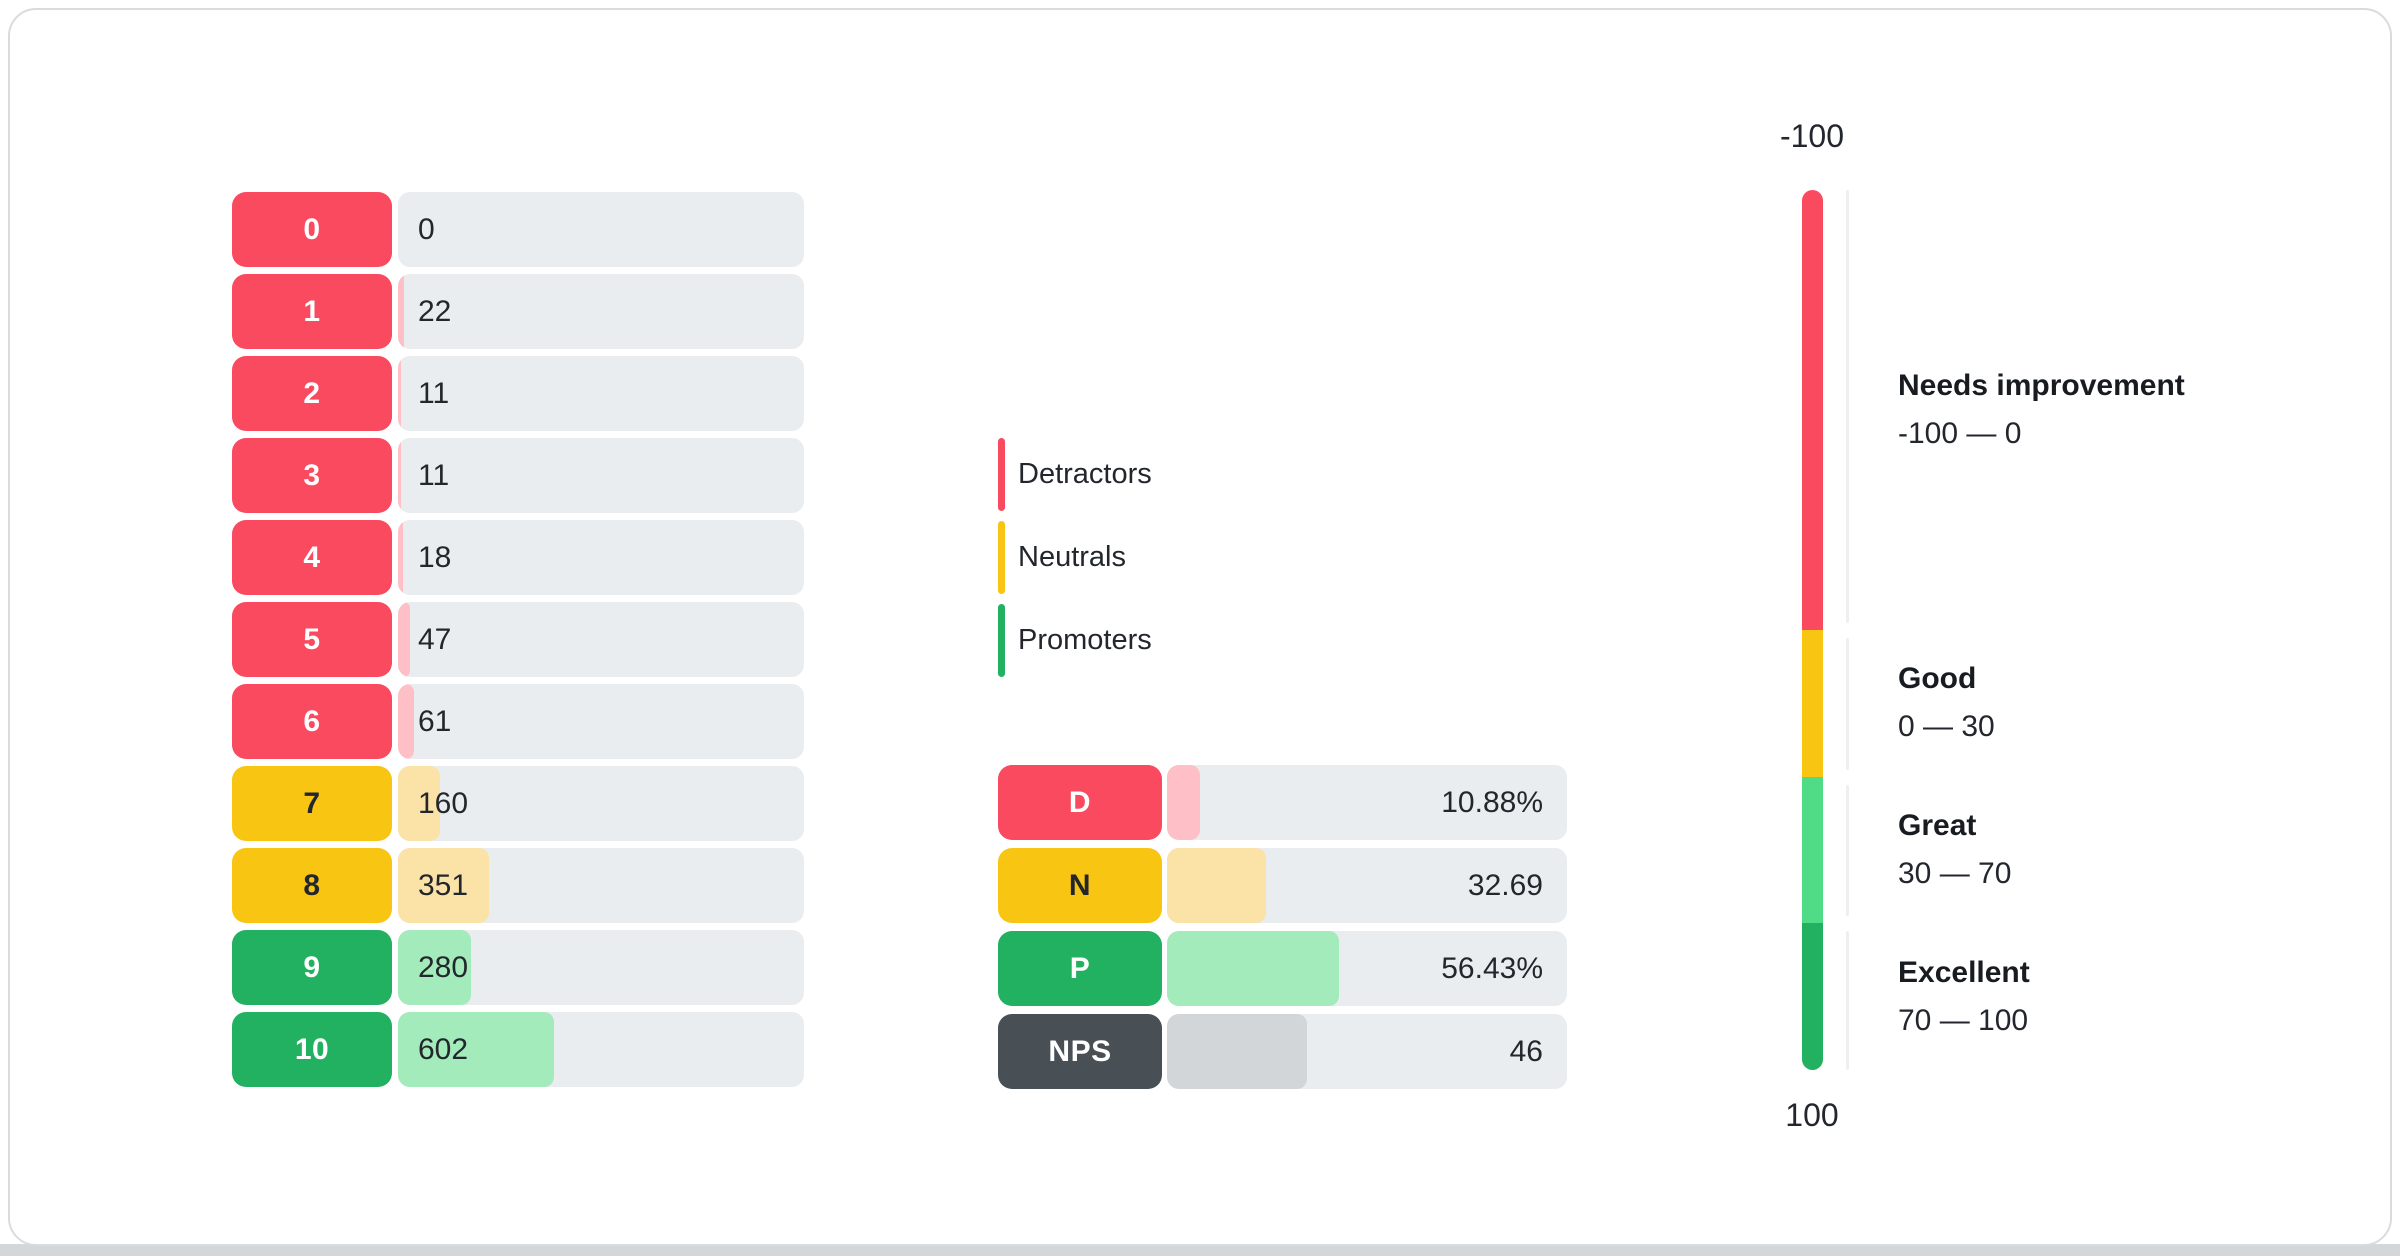 The height and width of the screenshot is (1256, 2400). I want to click on neutral-swatch-icon, so click(1001, 557).